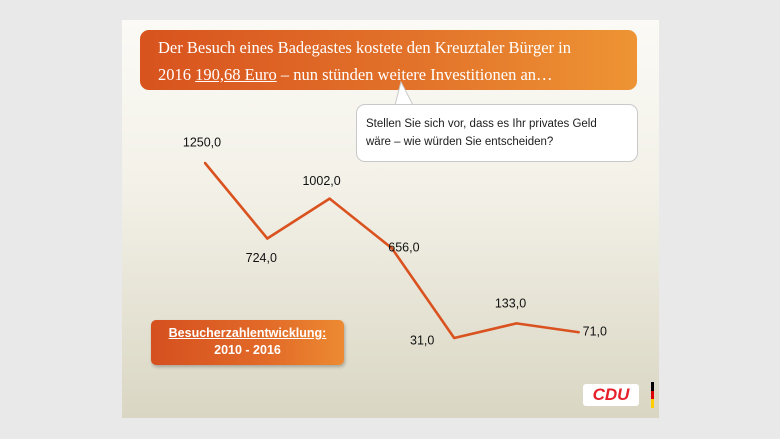 The height and width of the screenshot is (439, 780). I want to click on chart-subtitle-line-1: Besucherzahlentwicklung:, so click(247, 333).